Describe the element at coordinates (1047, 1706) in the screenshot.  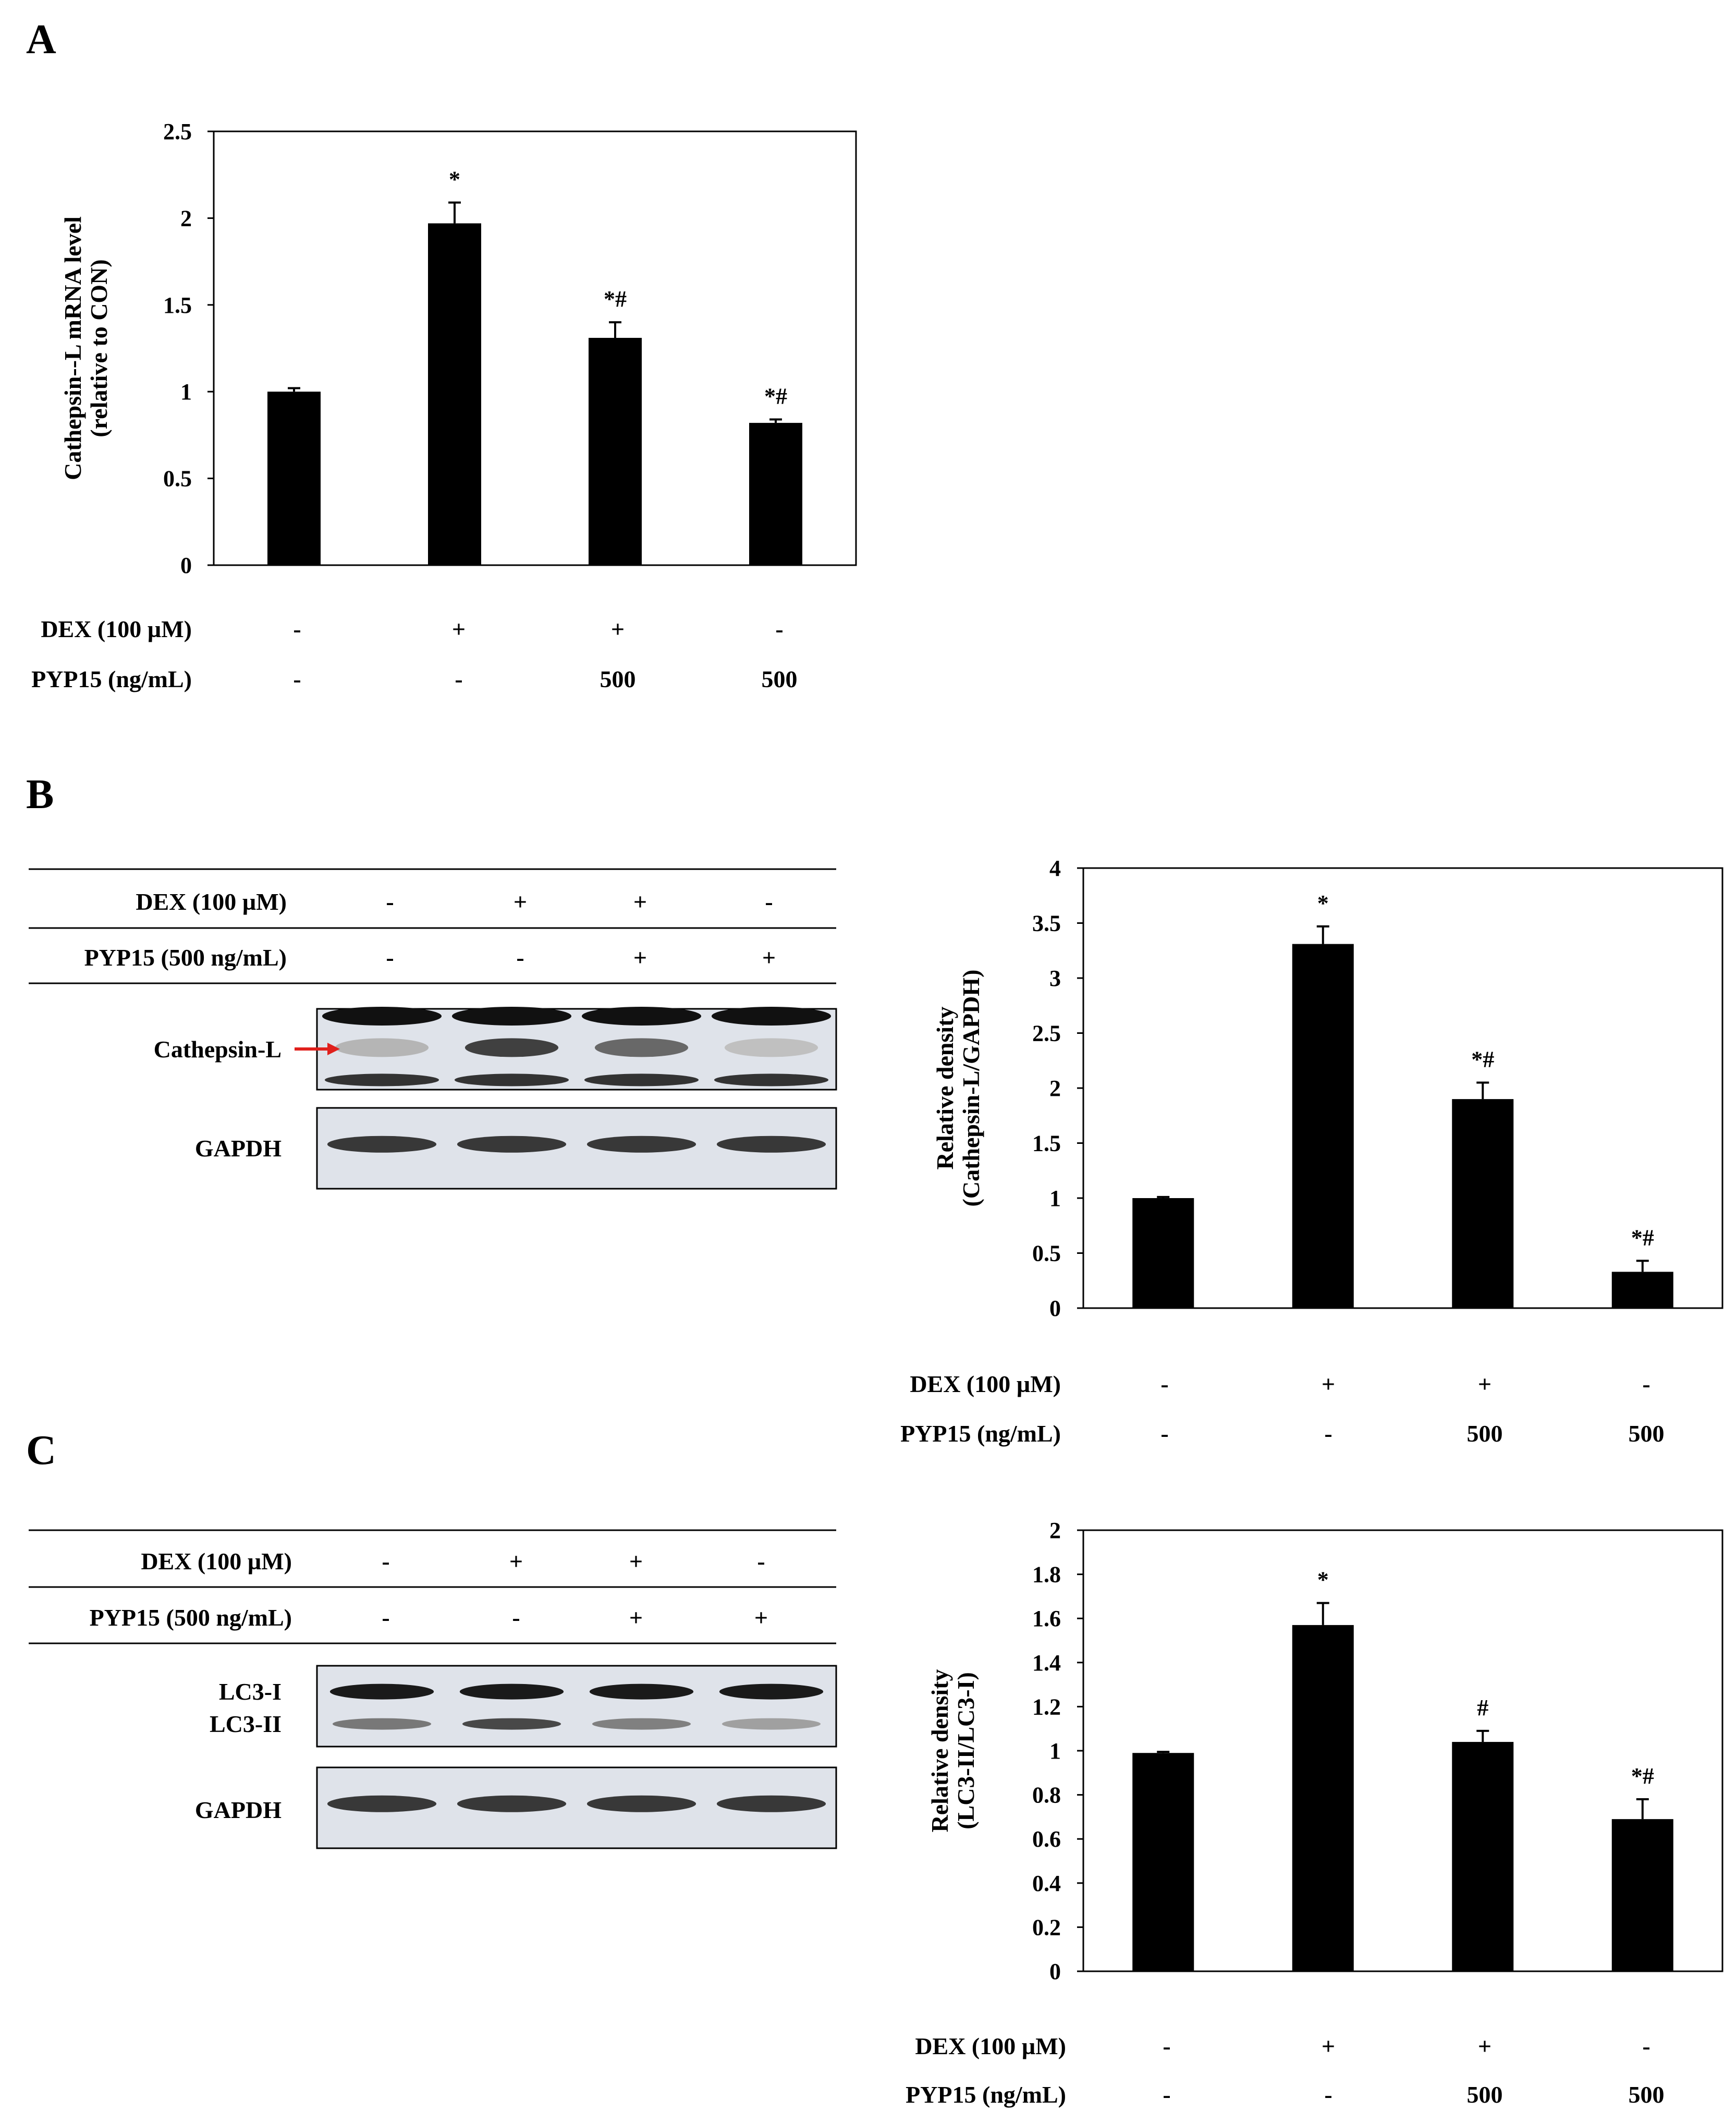
I see `y-tick-label: 1.2` at that location.